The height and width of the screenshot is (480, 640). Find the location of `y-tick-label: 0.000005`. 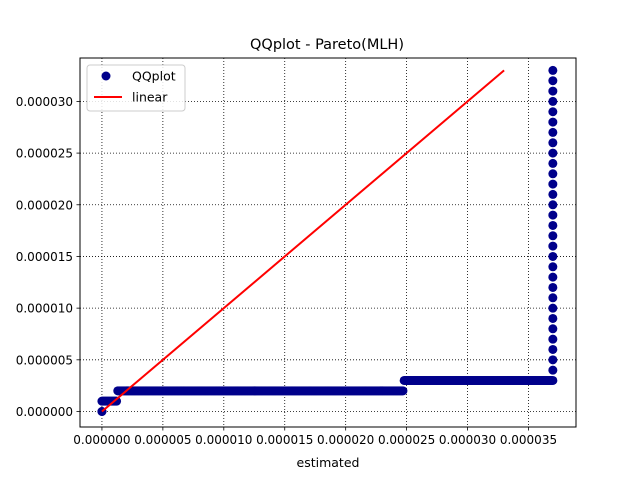

y-tick-label: 0.000005 is located at coordinates (44, 360).